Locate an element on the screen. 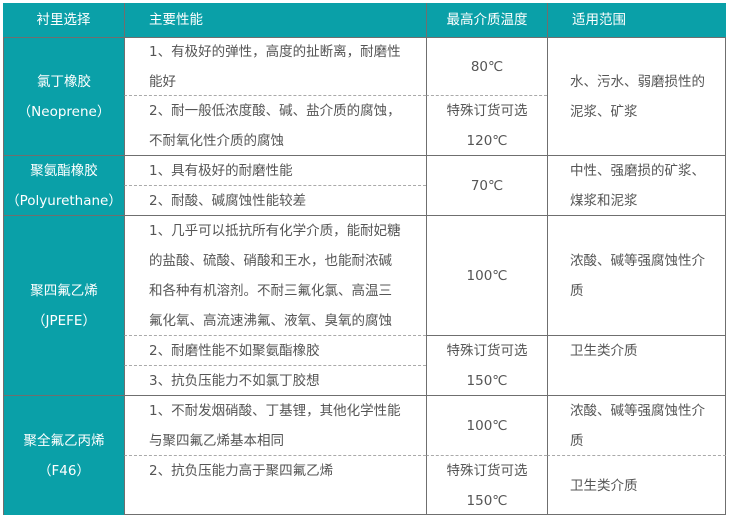  header-application: 适用范围 is located at coordinates (636, 20).